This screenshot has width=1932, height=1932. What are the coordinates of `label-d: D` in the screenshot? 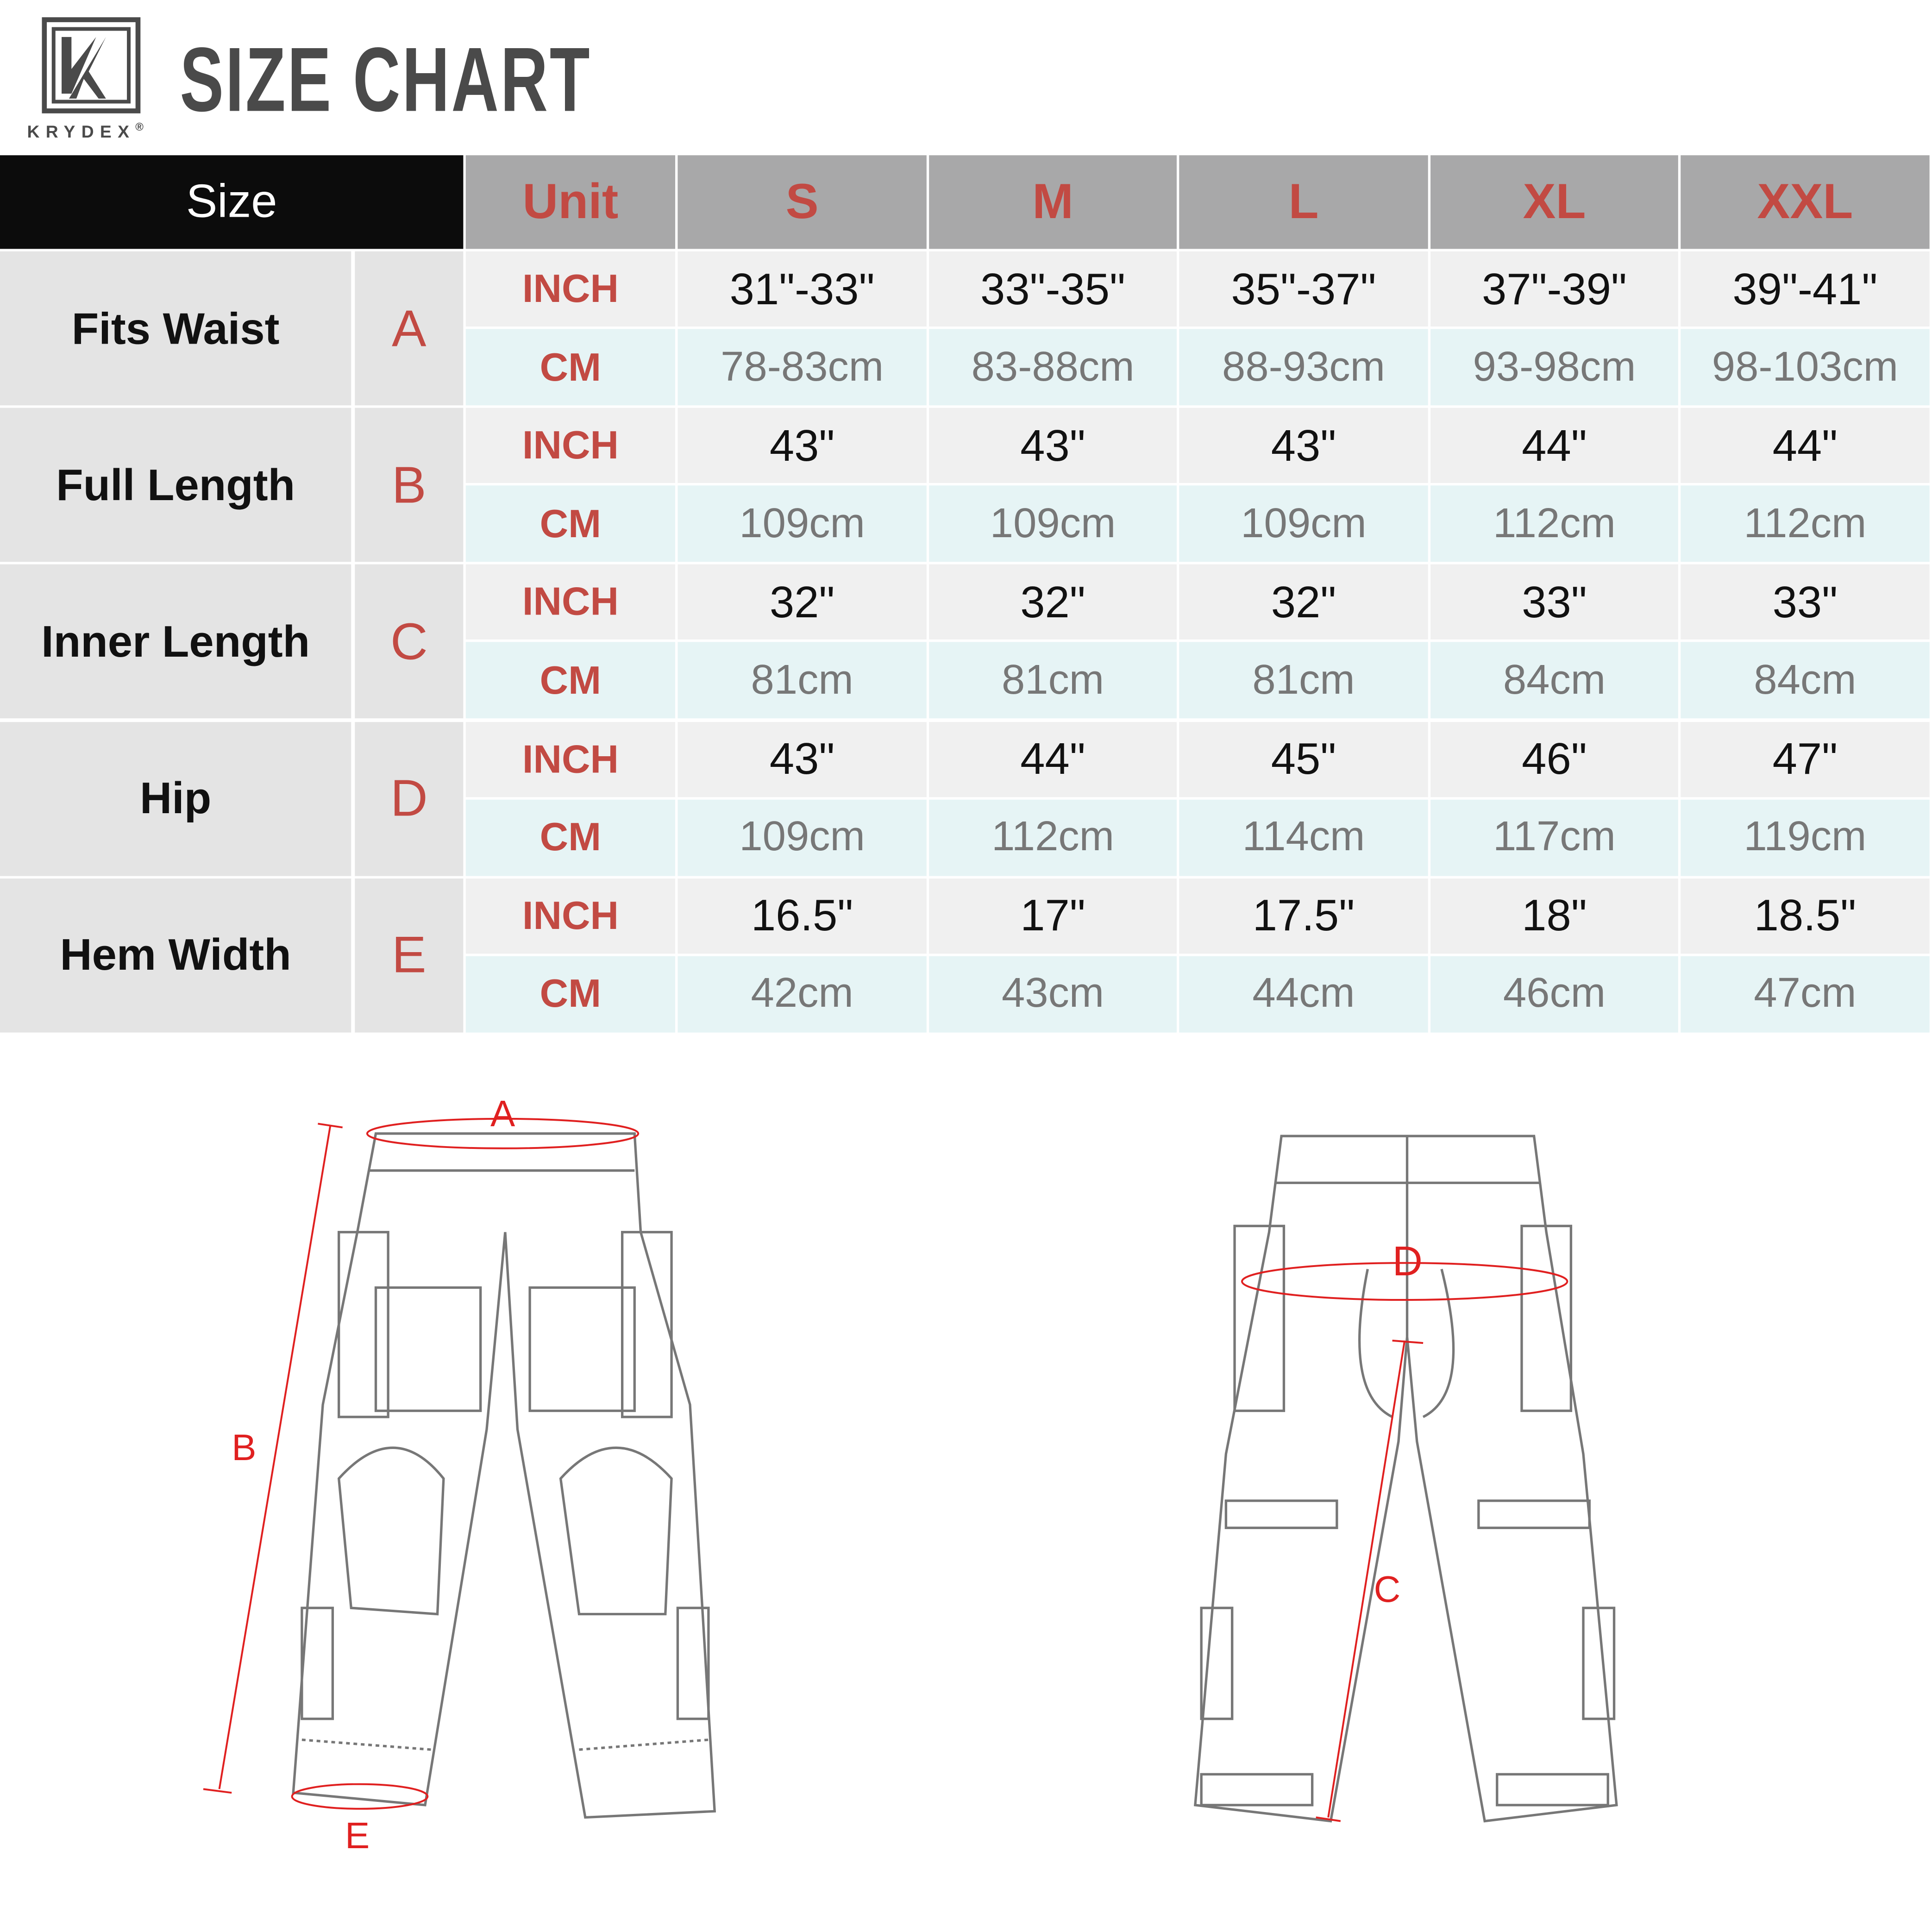 It's located at (1408, 1261).